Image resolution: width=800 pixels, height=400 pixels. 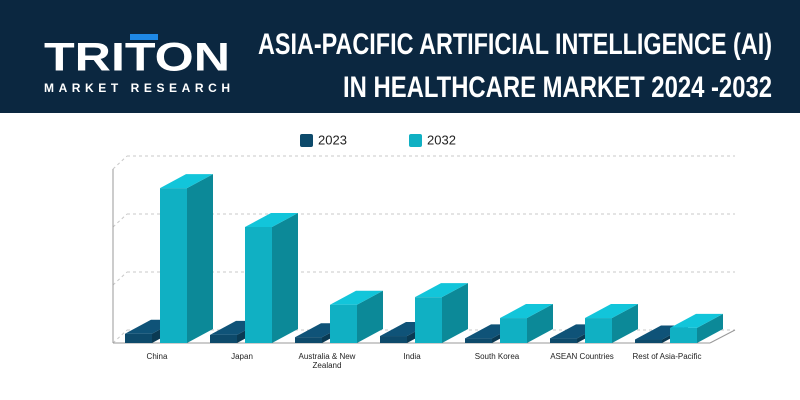 I want to click on x-tick-label: ASEAN Countries, so click(x=582, y=356).